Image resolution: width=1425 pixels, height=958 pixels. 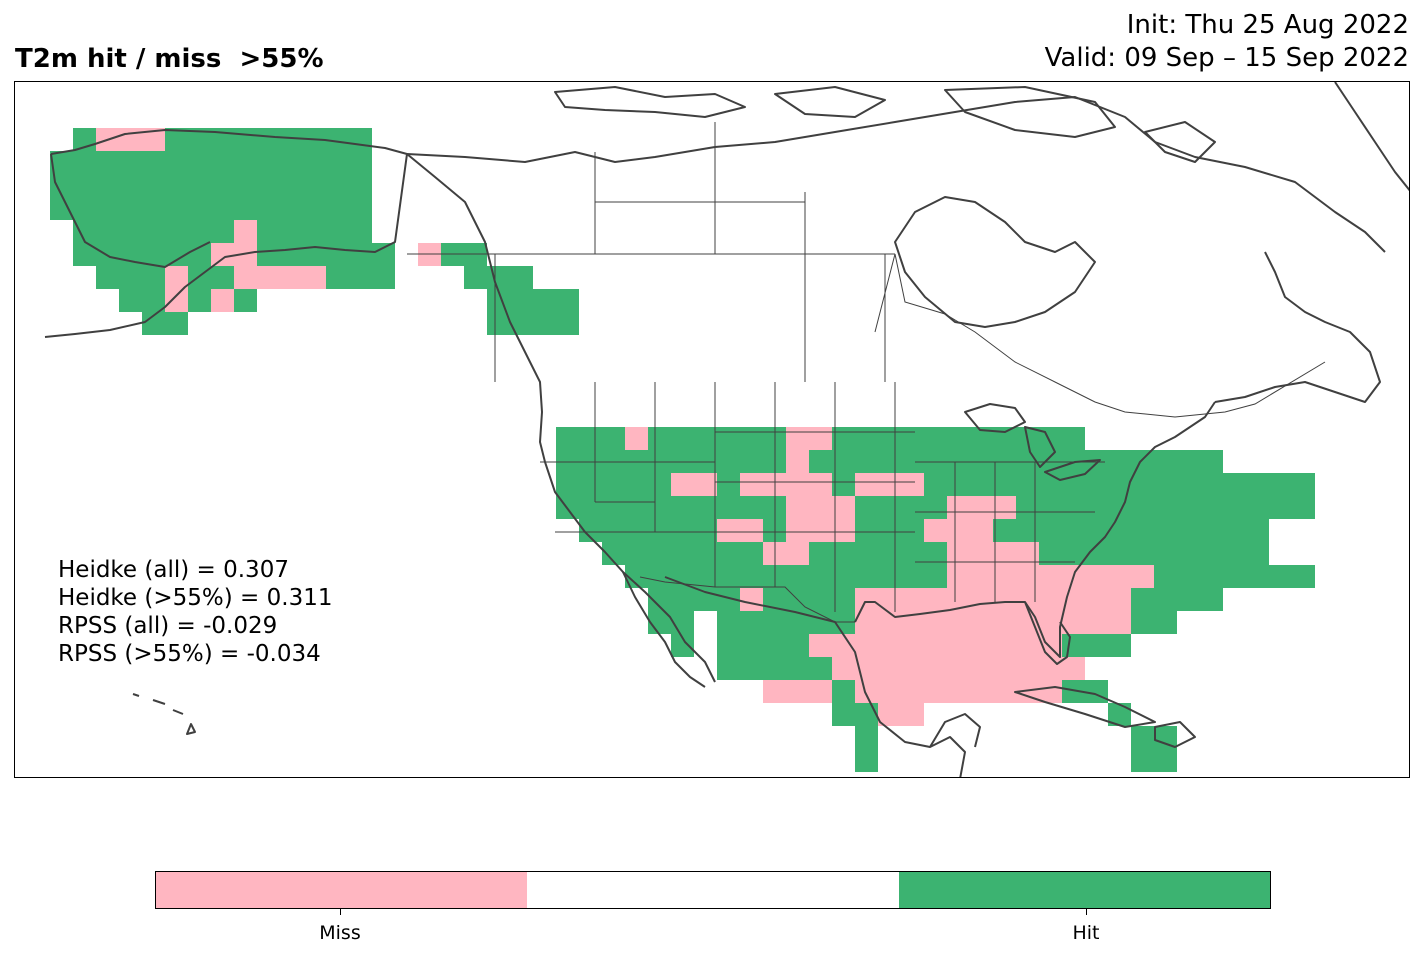 What do you see at coordinates (195, 598) in the screenshot?
I see `heidke-above-55: Heidke (>55%) = 0.311` at bounding box center [195, 598].